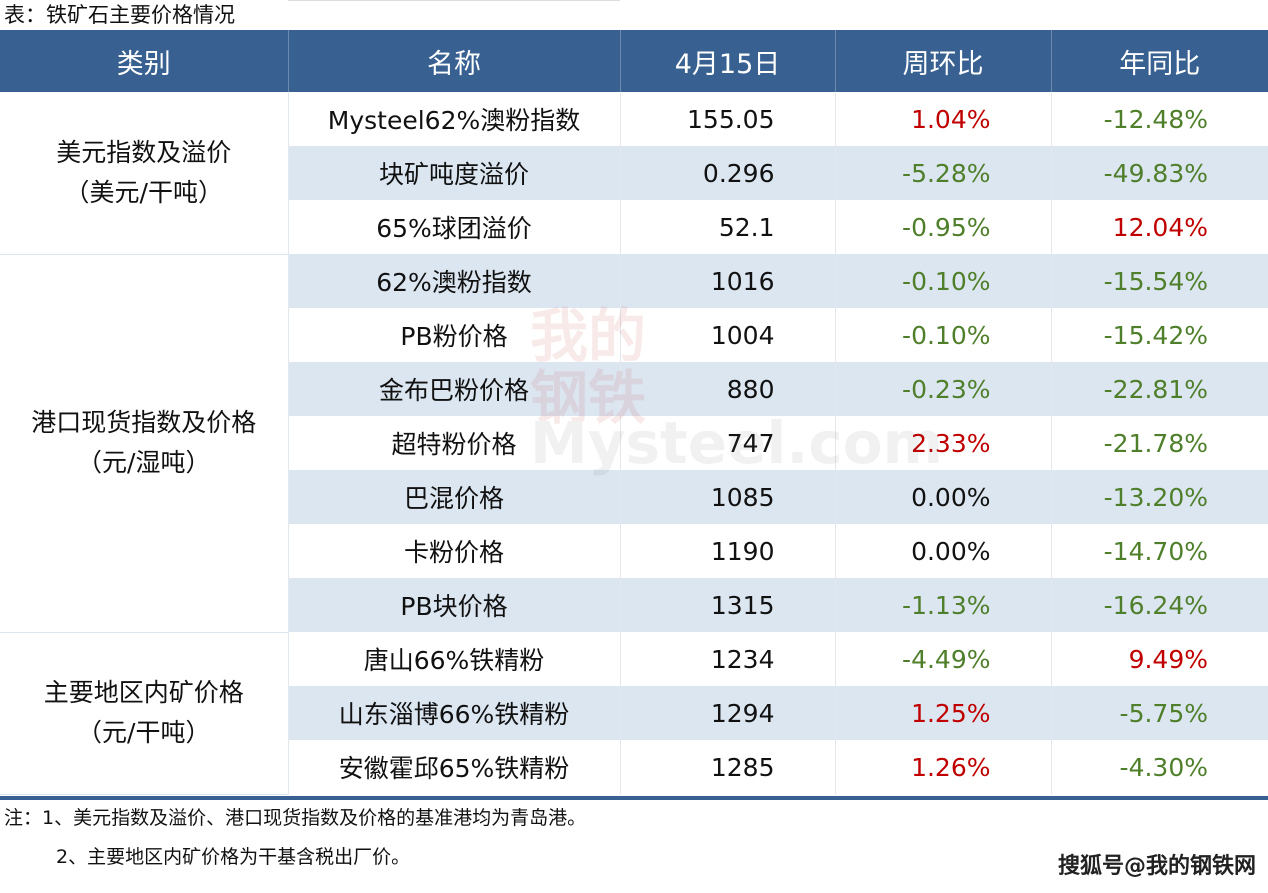 The image size is (1268, 893). What do you see at coordinates (453, 281) in the screenshot?
I see `item-name: 62%澳粉指数` at bounding box center [453, 281].